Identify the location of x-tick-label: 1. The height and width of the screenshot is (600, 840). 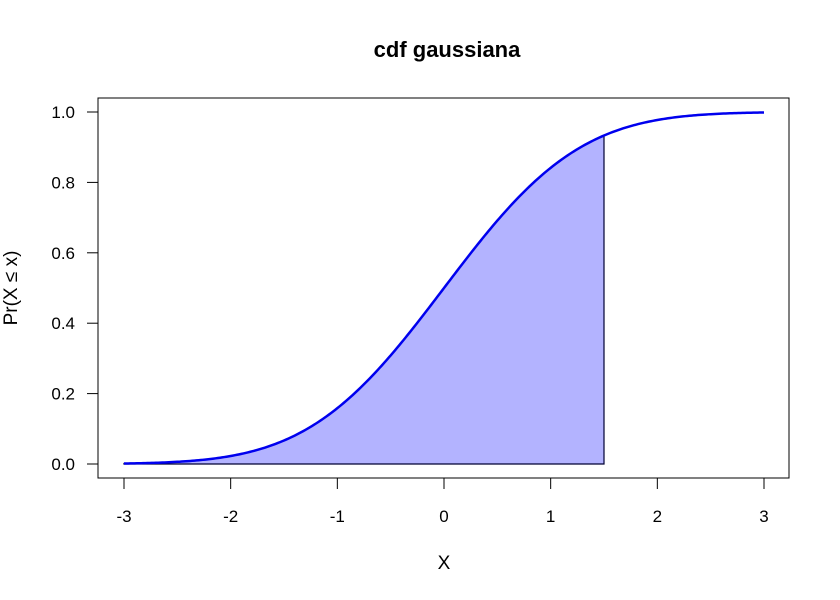
(550, 516).